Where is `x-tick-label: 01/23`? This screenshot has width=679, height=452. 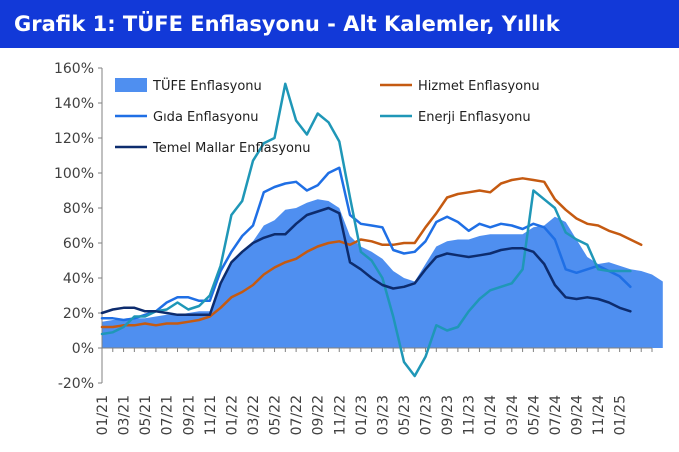 x-tick-label: 01/23 is located at coordinates (362, 415).